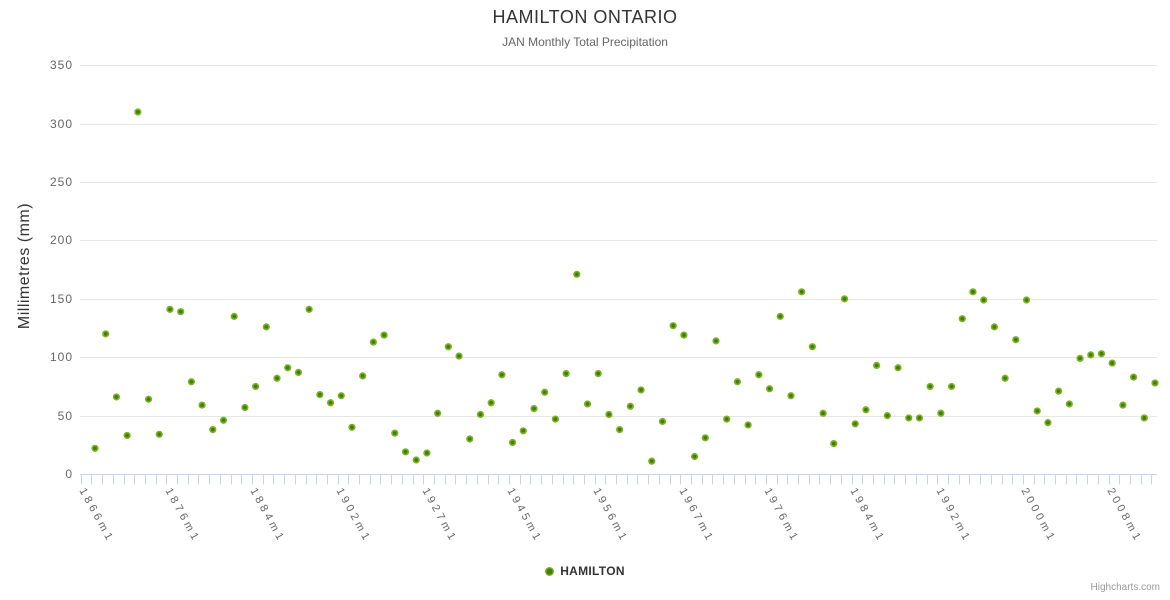  I want to click on credits-link: Highcharts.com, so click(1125, 587).